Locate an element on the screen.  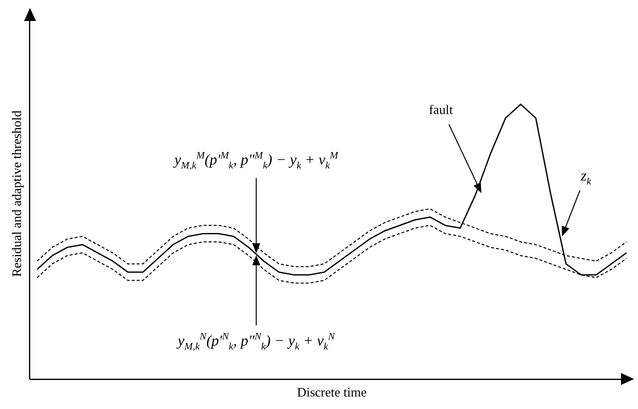
x-axis-title: Discrete time is located at coordinates (331, 392).